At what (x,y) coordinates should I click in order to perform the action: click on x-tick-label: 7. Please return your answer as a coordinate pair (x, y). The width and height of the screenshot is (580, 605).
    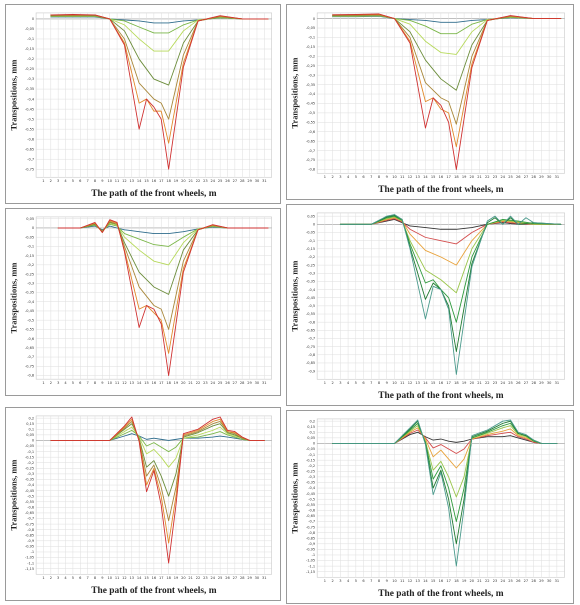
    Looking at the image, I should click on (371, 581).